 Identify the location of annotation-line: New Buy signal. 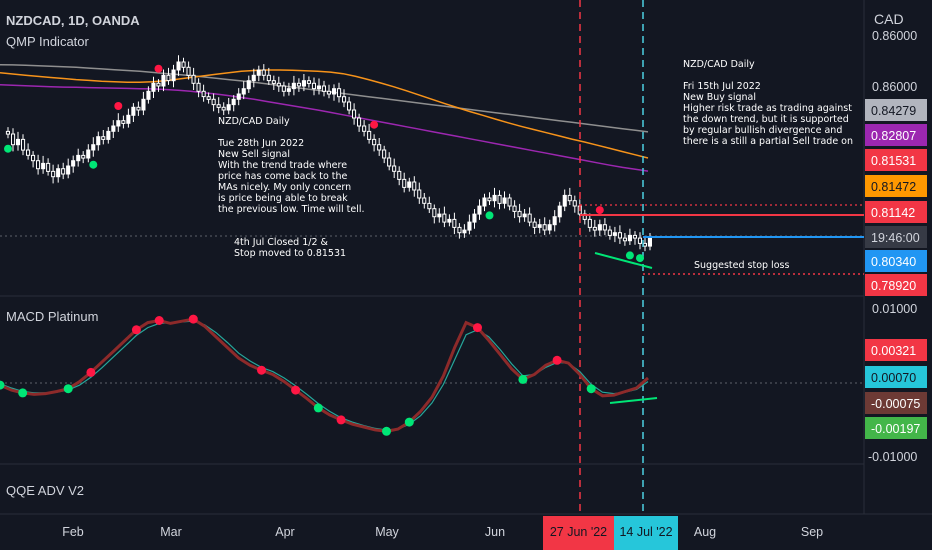
(719, 97).